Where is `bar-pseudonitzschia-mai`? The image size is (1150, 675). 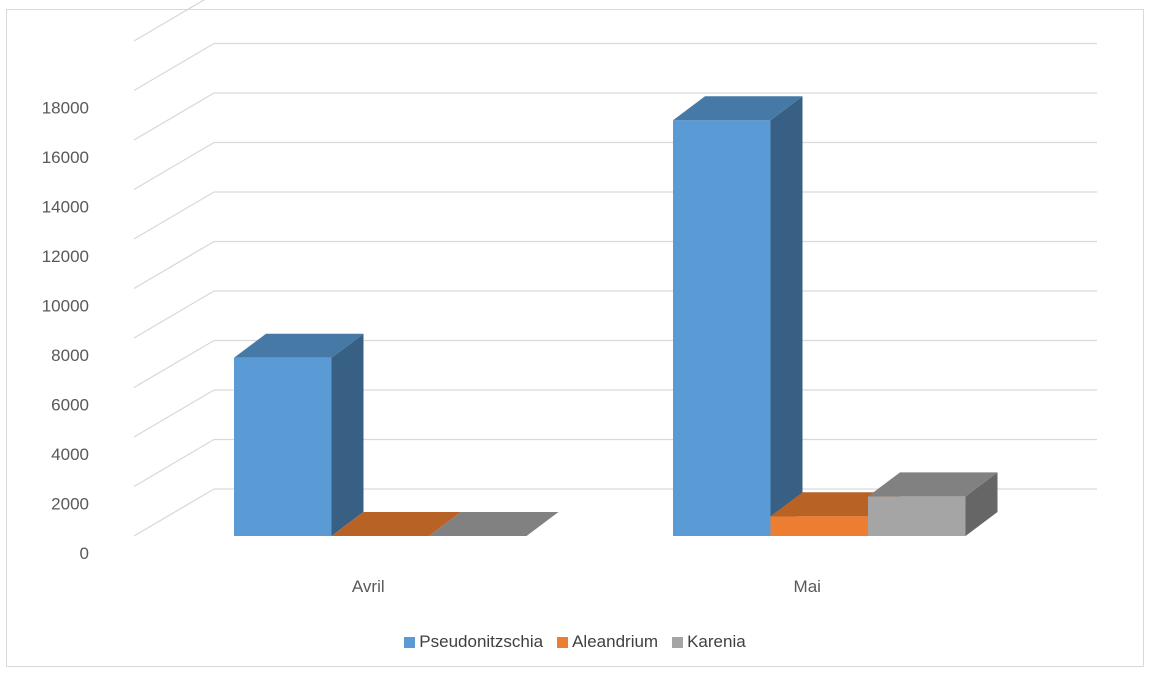 bar-pseudonitzschia-mai is located at coordinates (738, 316).